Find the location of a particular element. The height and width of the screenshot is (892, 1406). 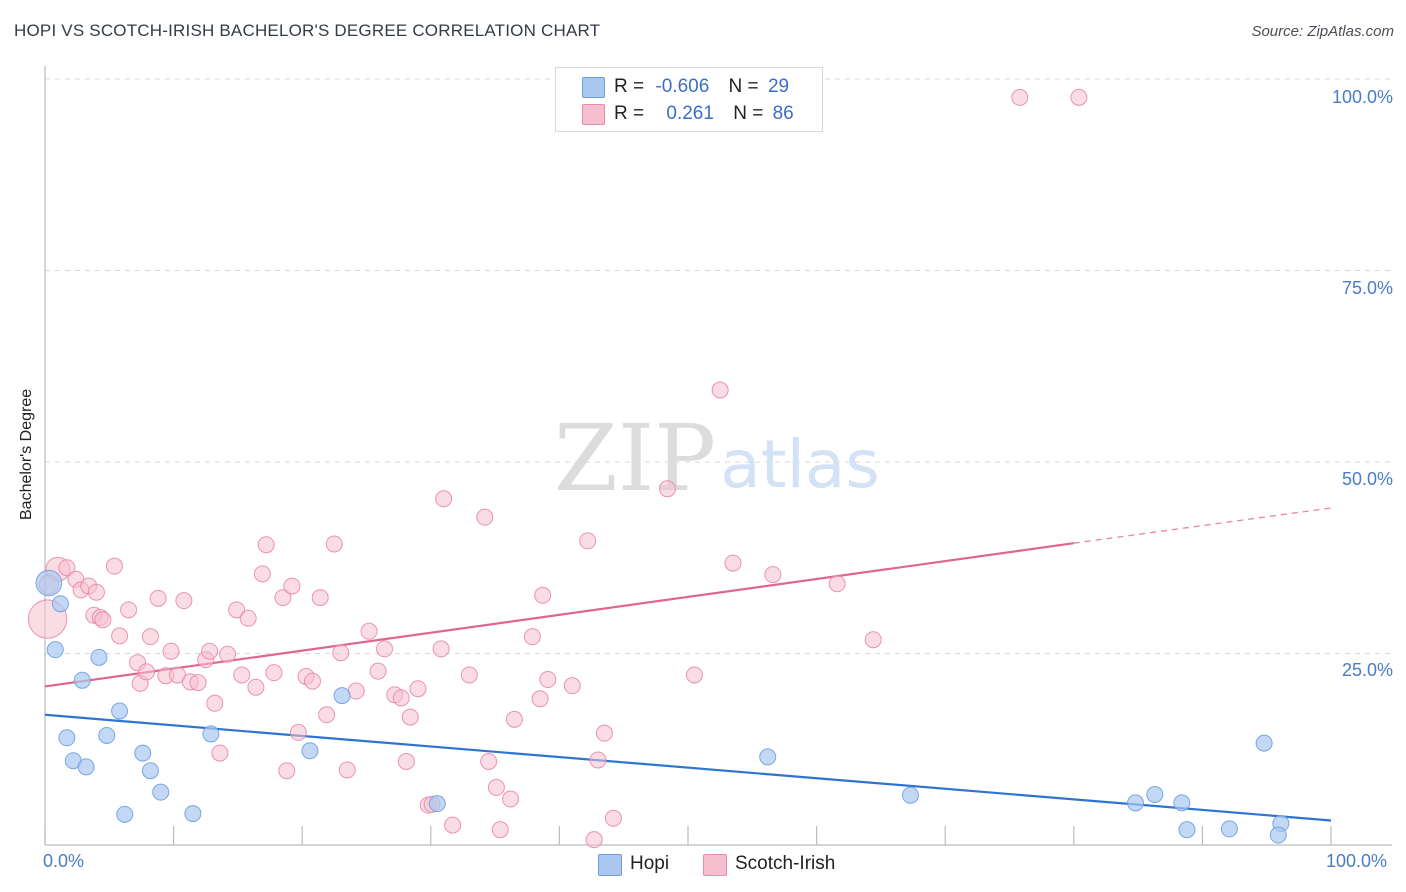

series-legend-scotch-irish-swatch is located at coordinates (715, 865).